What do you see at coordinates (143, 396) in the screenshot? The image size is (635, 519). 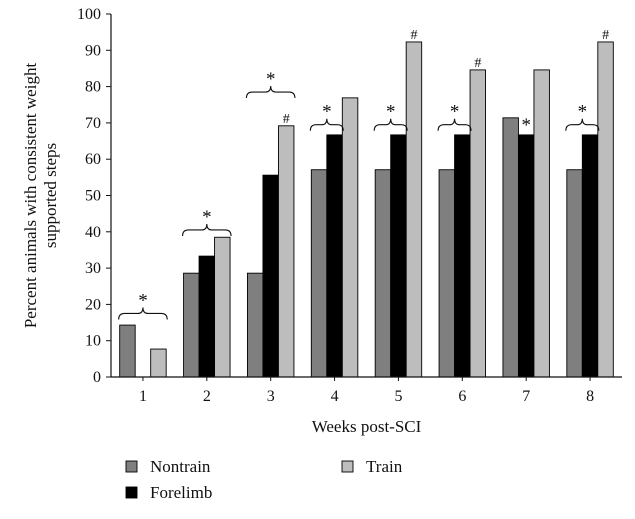 I see `x-tick-label: 1` at bounding box center [143, 396].